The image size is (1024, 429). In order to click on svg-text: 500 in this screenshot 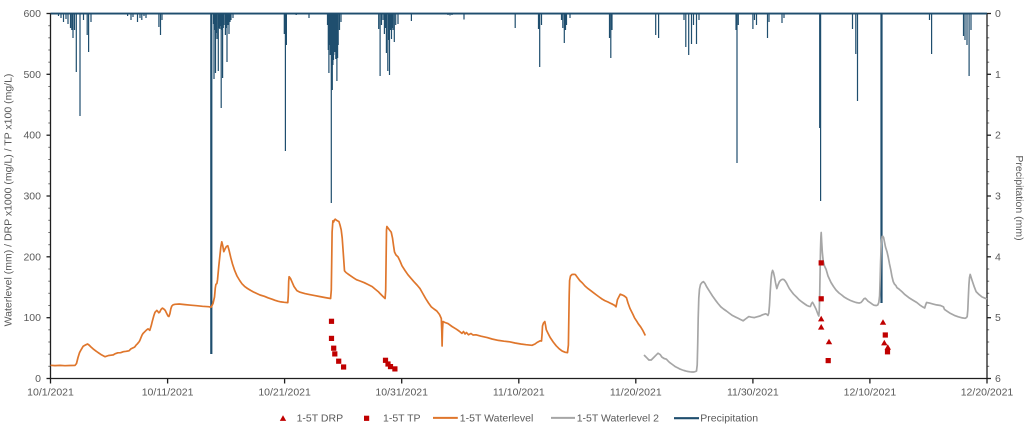, I will do `click(32, 75)`.